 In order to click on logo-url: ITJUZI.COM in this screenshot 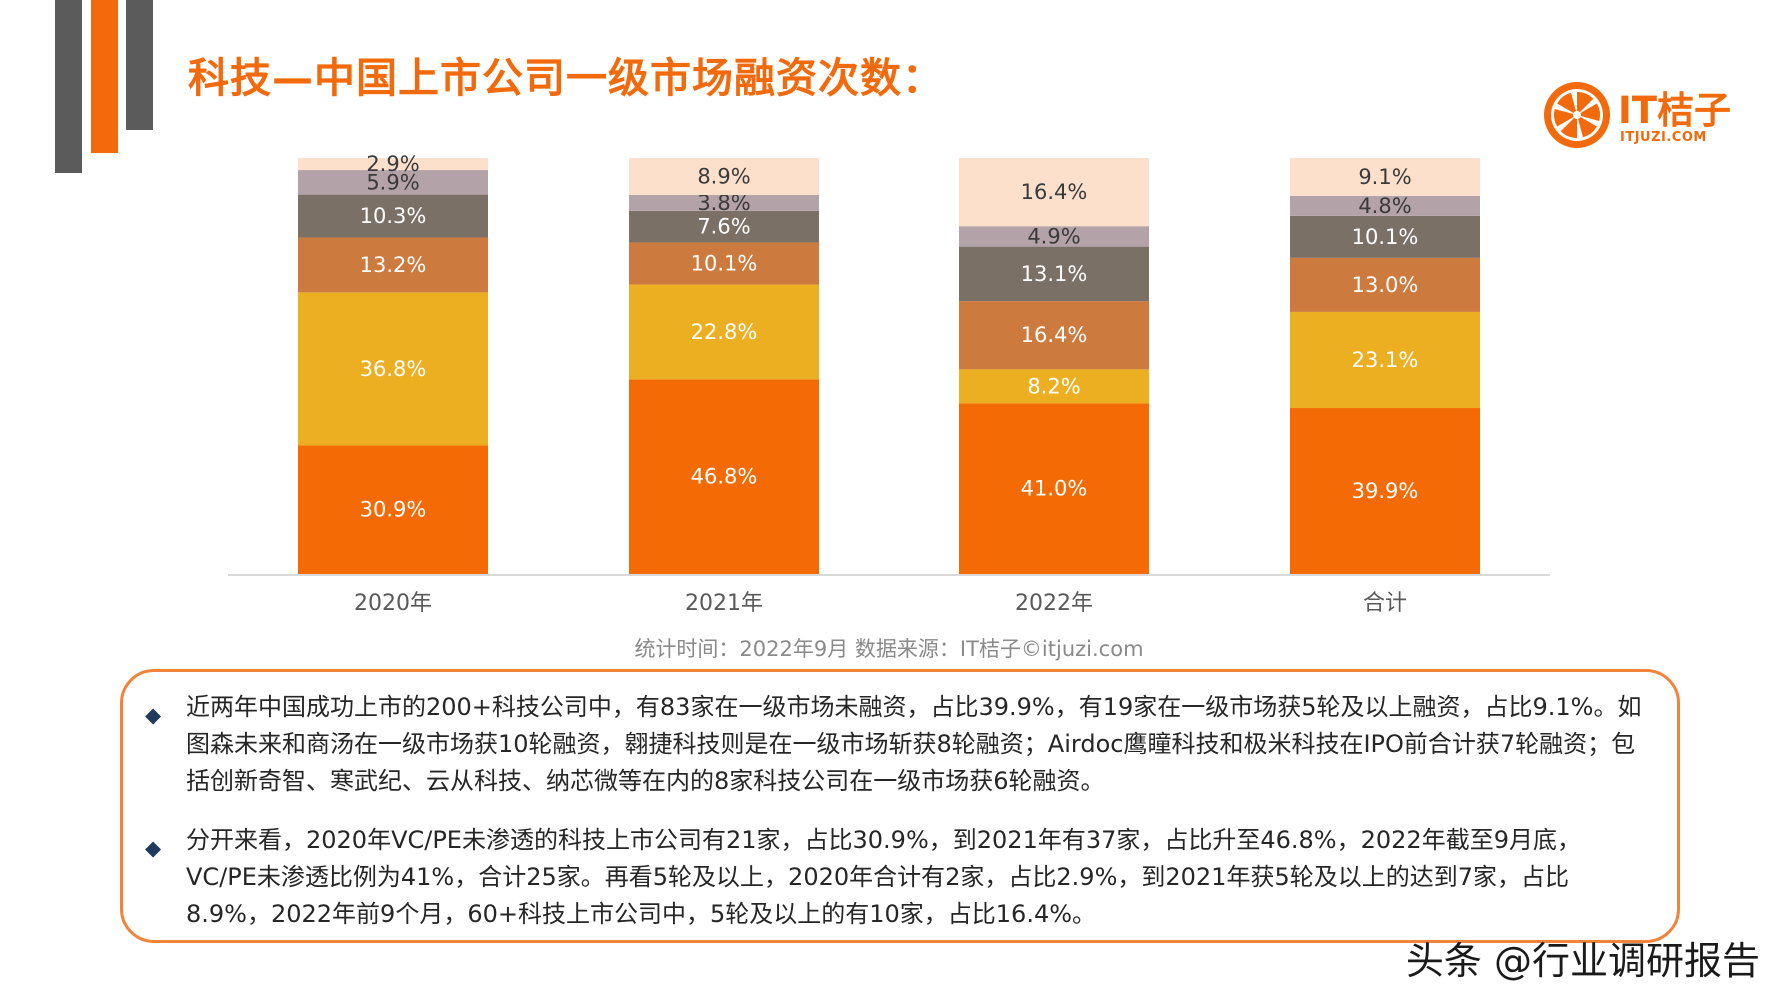, I will do `click(1663, 137)`.